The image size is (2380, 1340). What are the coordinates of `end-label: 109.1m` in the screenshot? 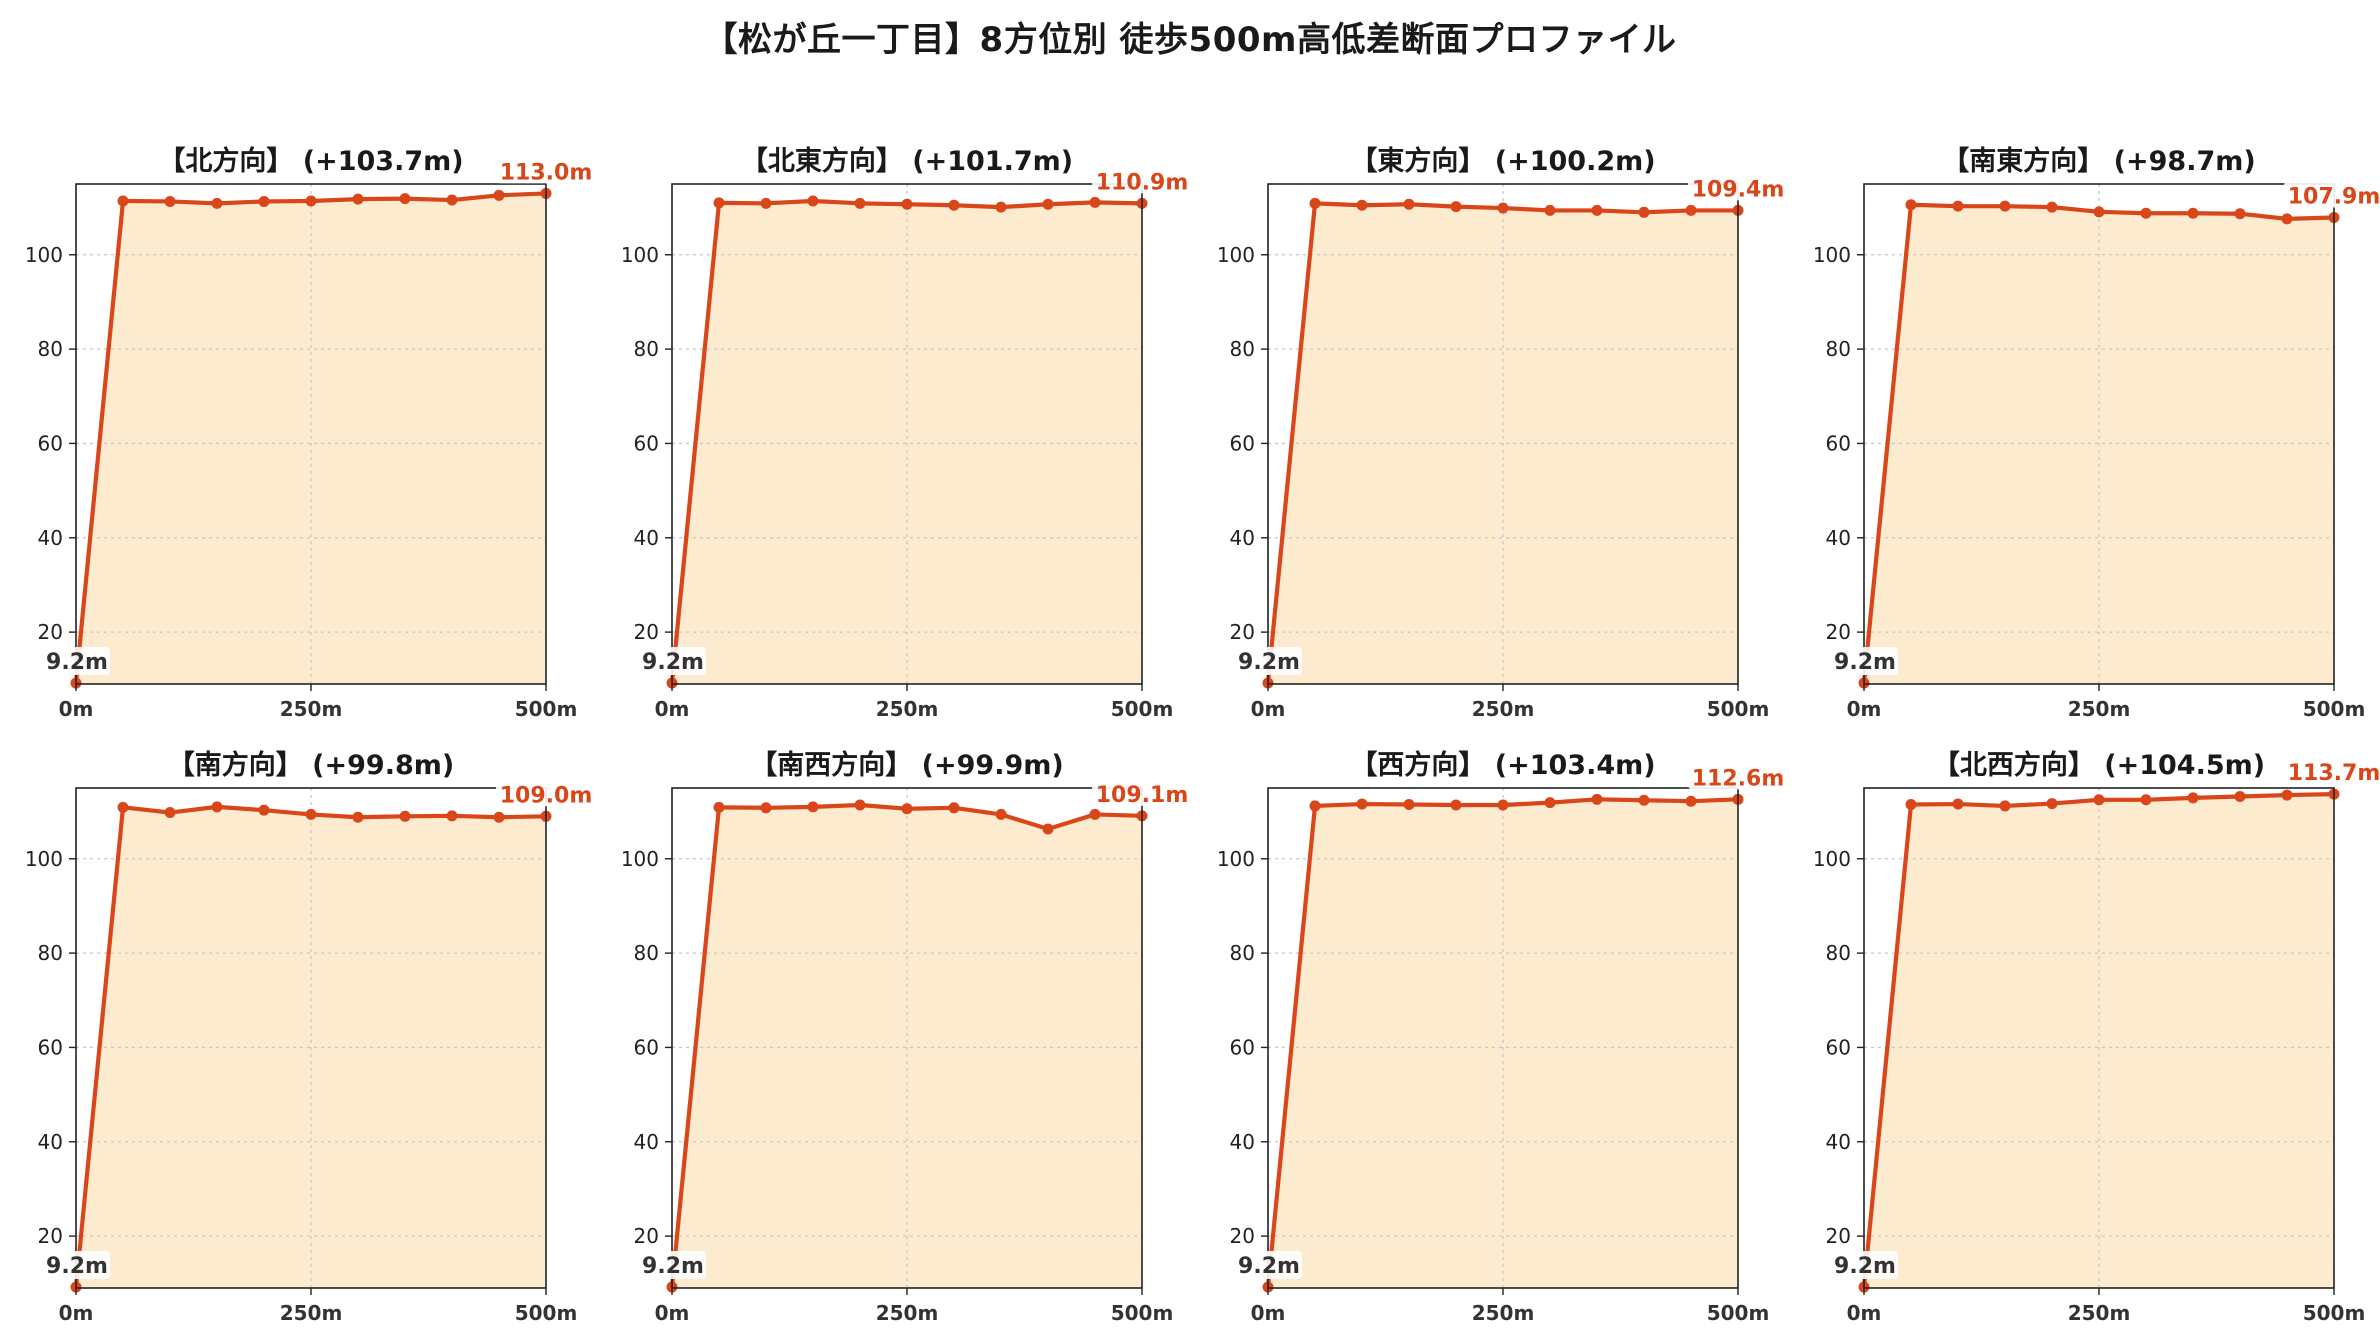 It's located at (1142, 795).